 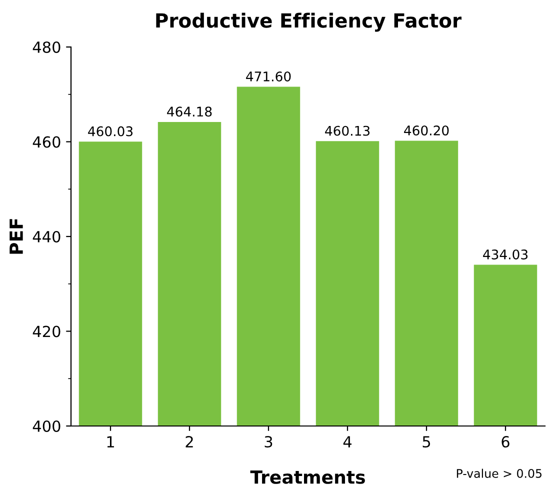 I want to click on y-tick-label: 400, so click(x=46, y=426).